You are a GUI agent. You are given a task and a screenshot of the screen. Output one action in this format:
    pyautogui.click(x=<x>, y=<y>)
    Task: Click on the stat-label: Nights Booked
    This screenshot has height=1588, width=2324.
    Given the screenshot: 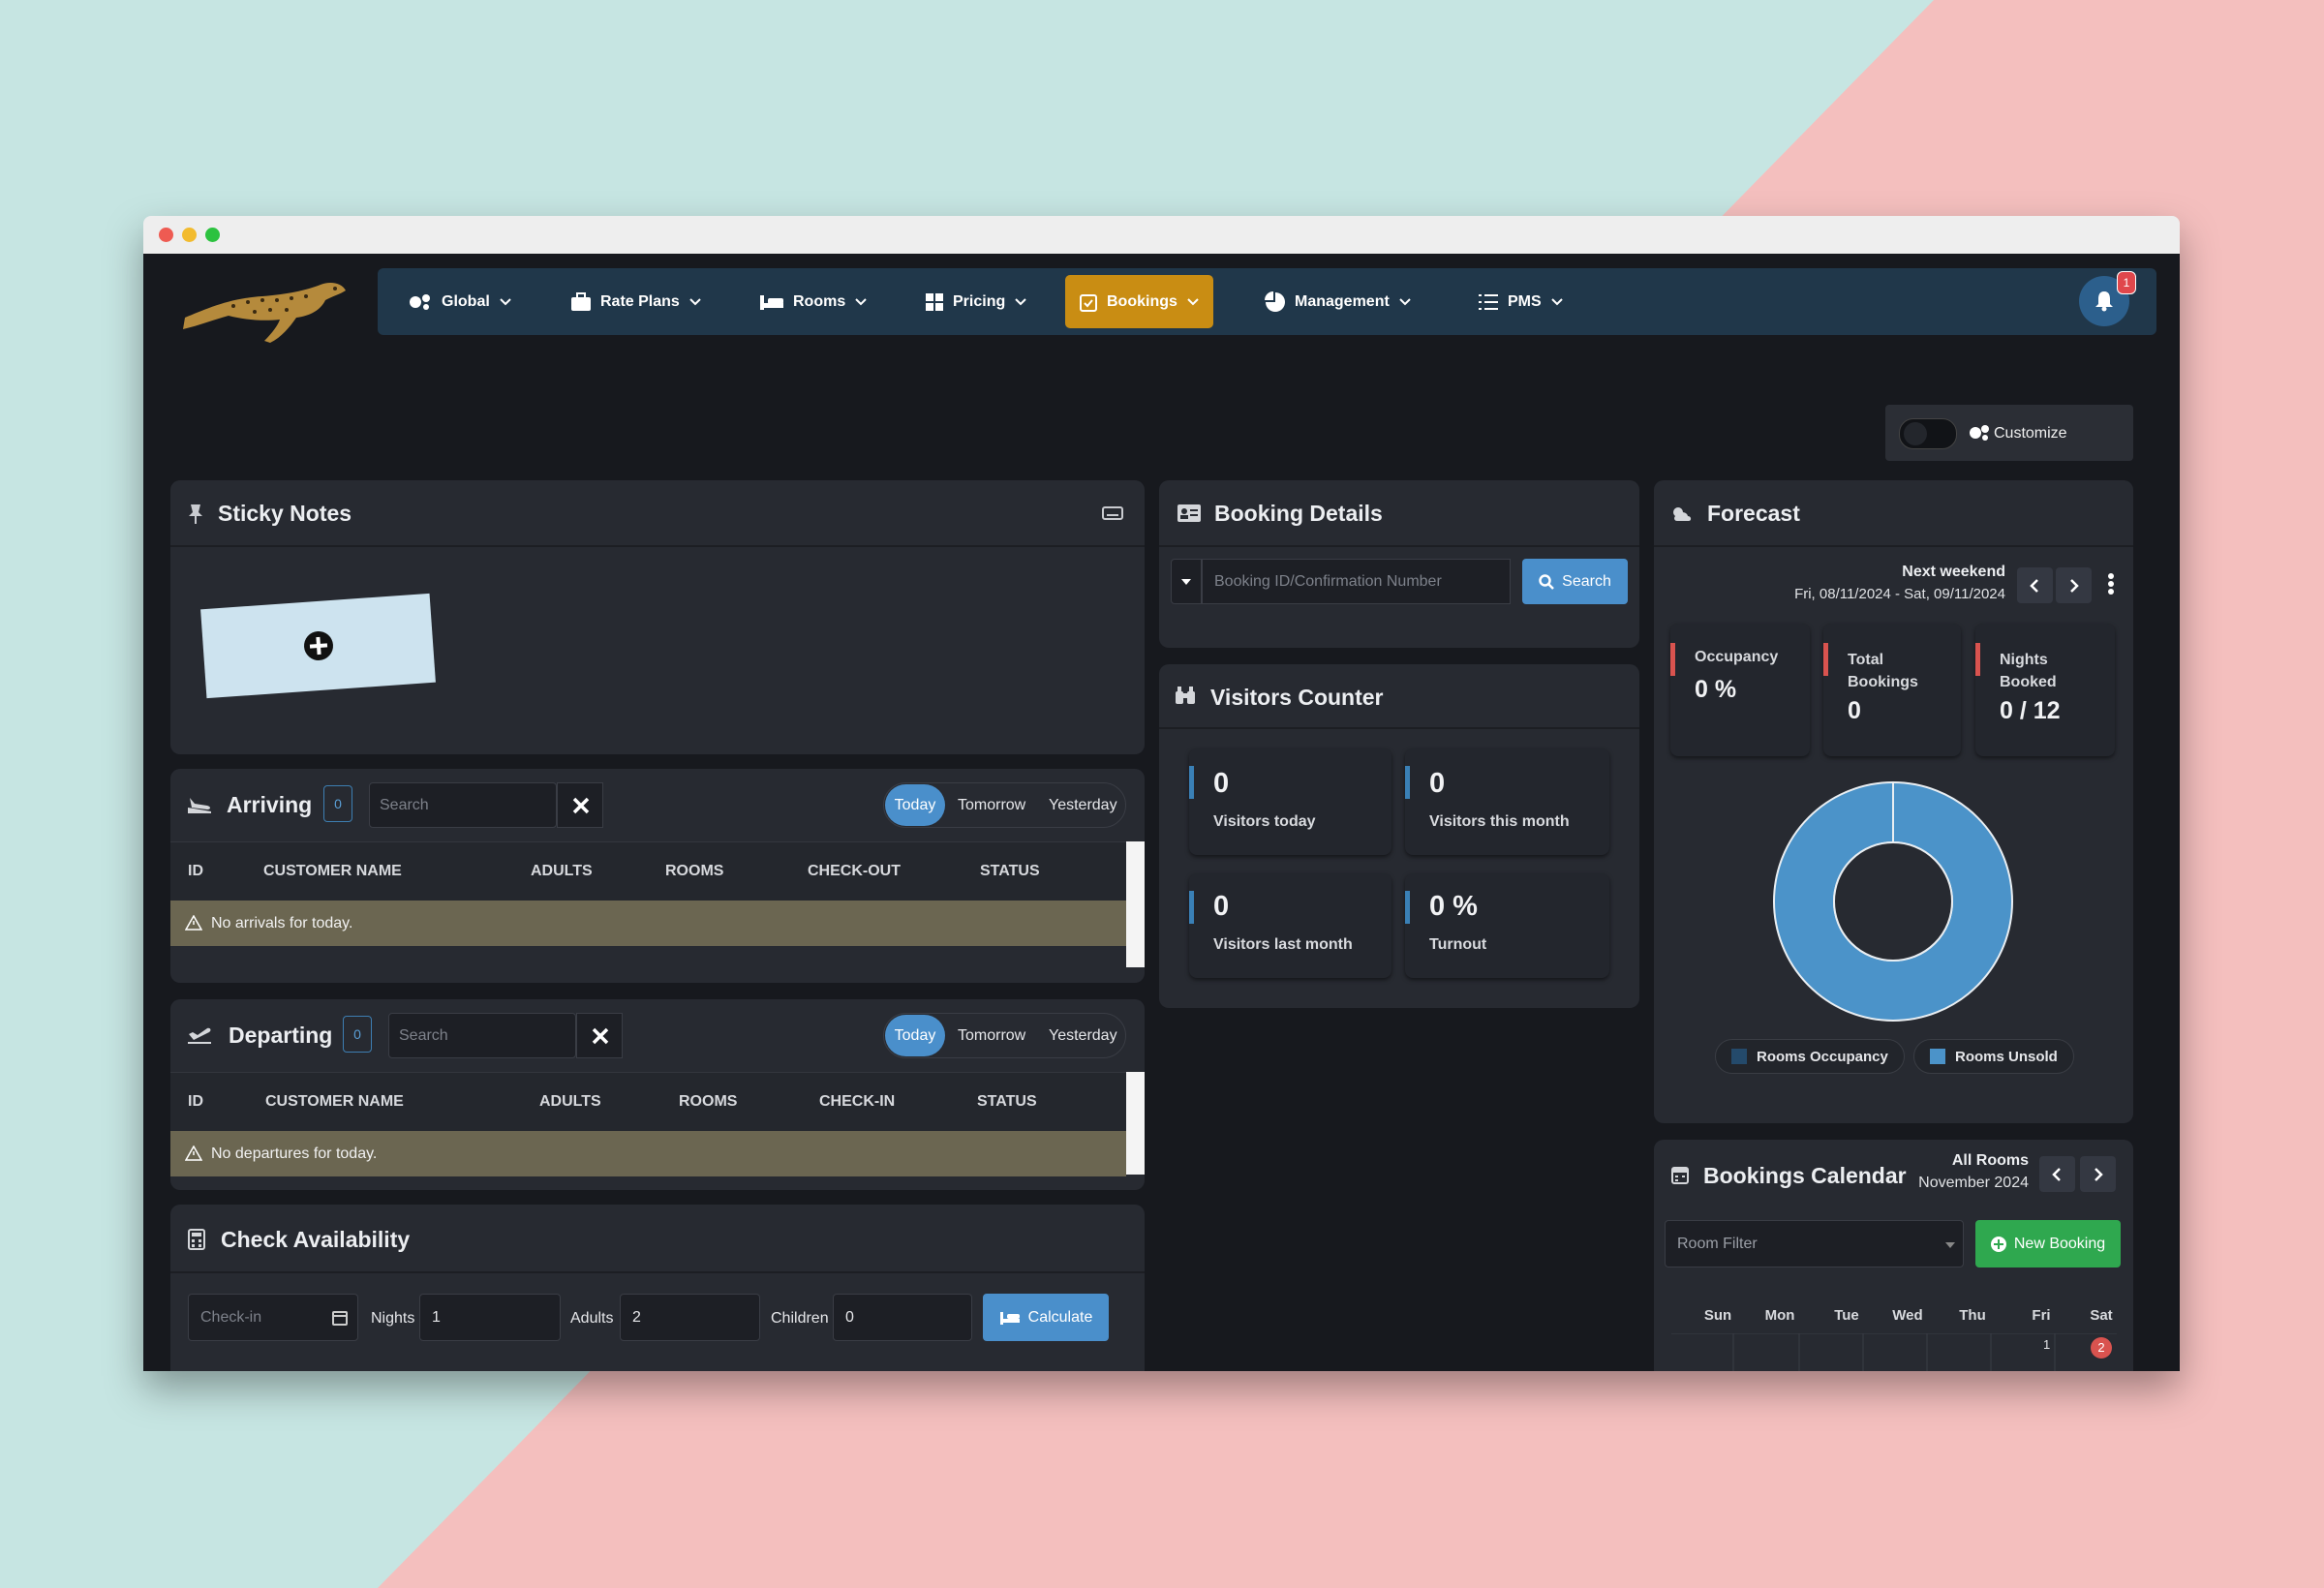 What is the action you would take?
    pyautogui.click(x=2028, y=671)
    